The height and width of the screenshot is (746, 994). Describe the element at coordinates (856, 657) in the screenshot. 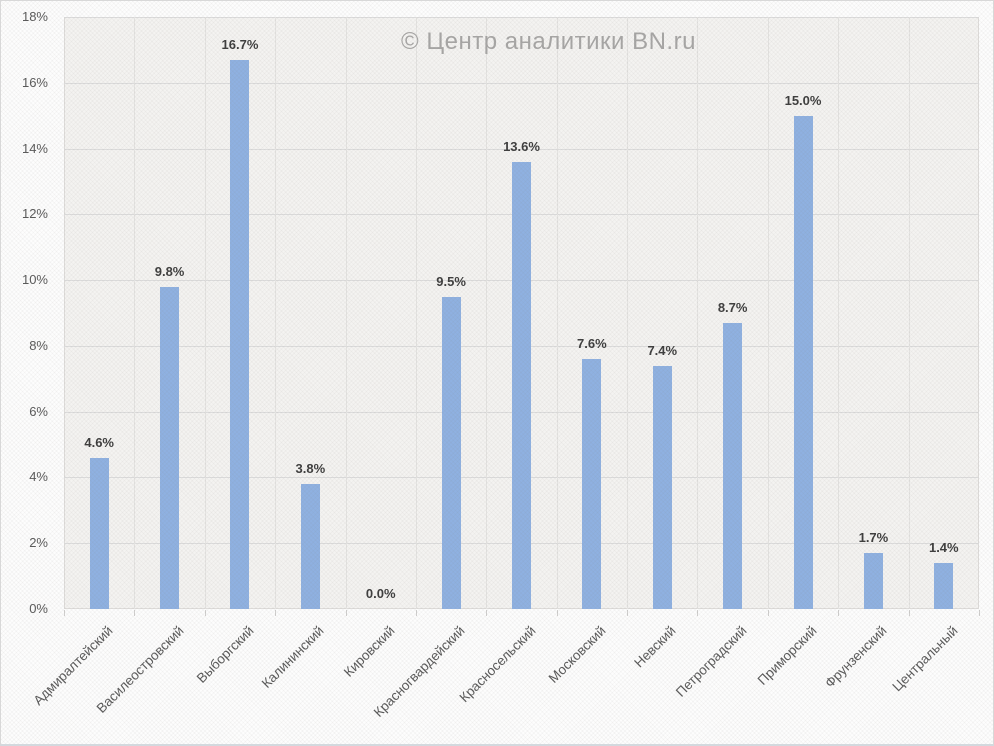

I see `x-axis-category-label: Фрунзенский` at that location.